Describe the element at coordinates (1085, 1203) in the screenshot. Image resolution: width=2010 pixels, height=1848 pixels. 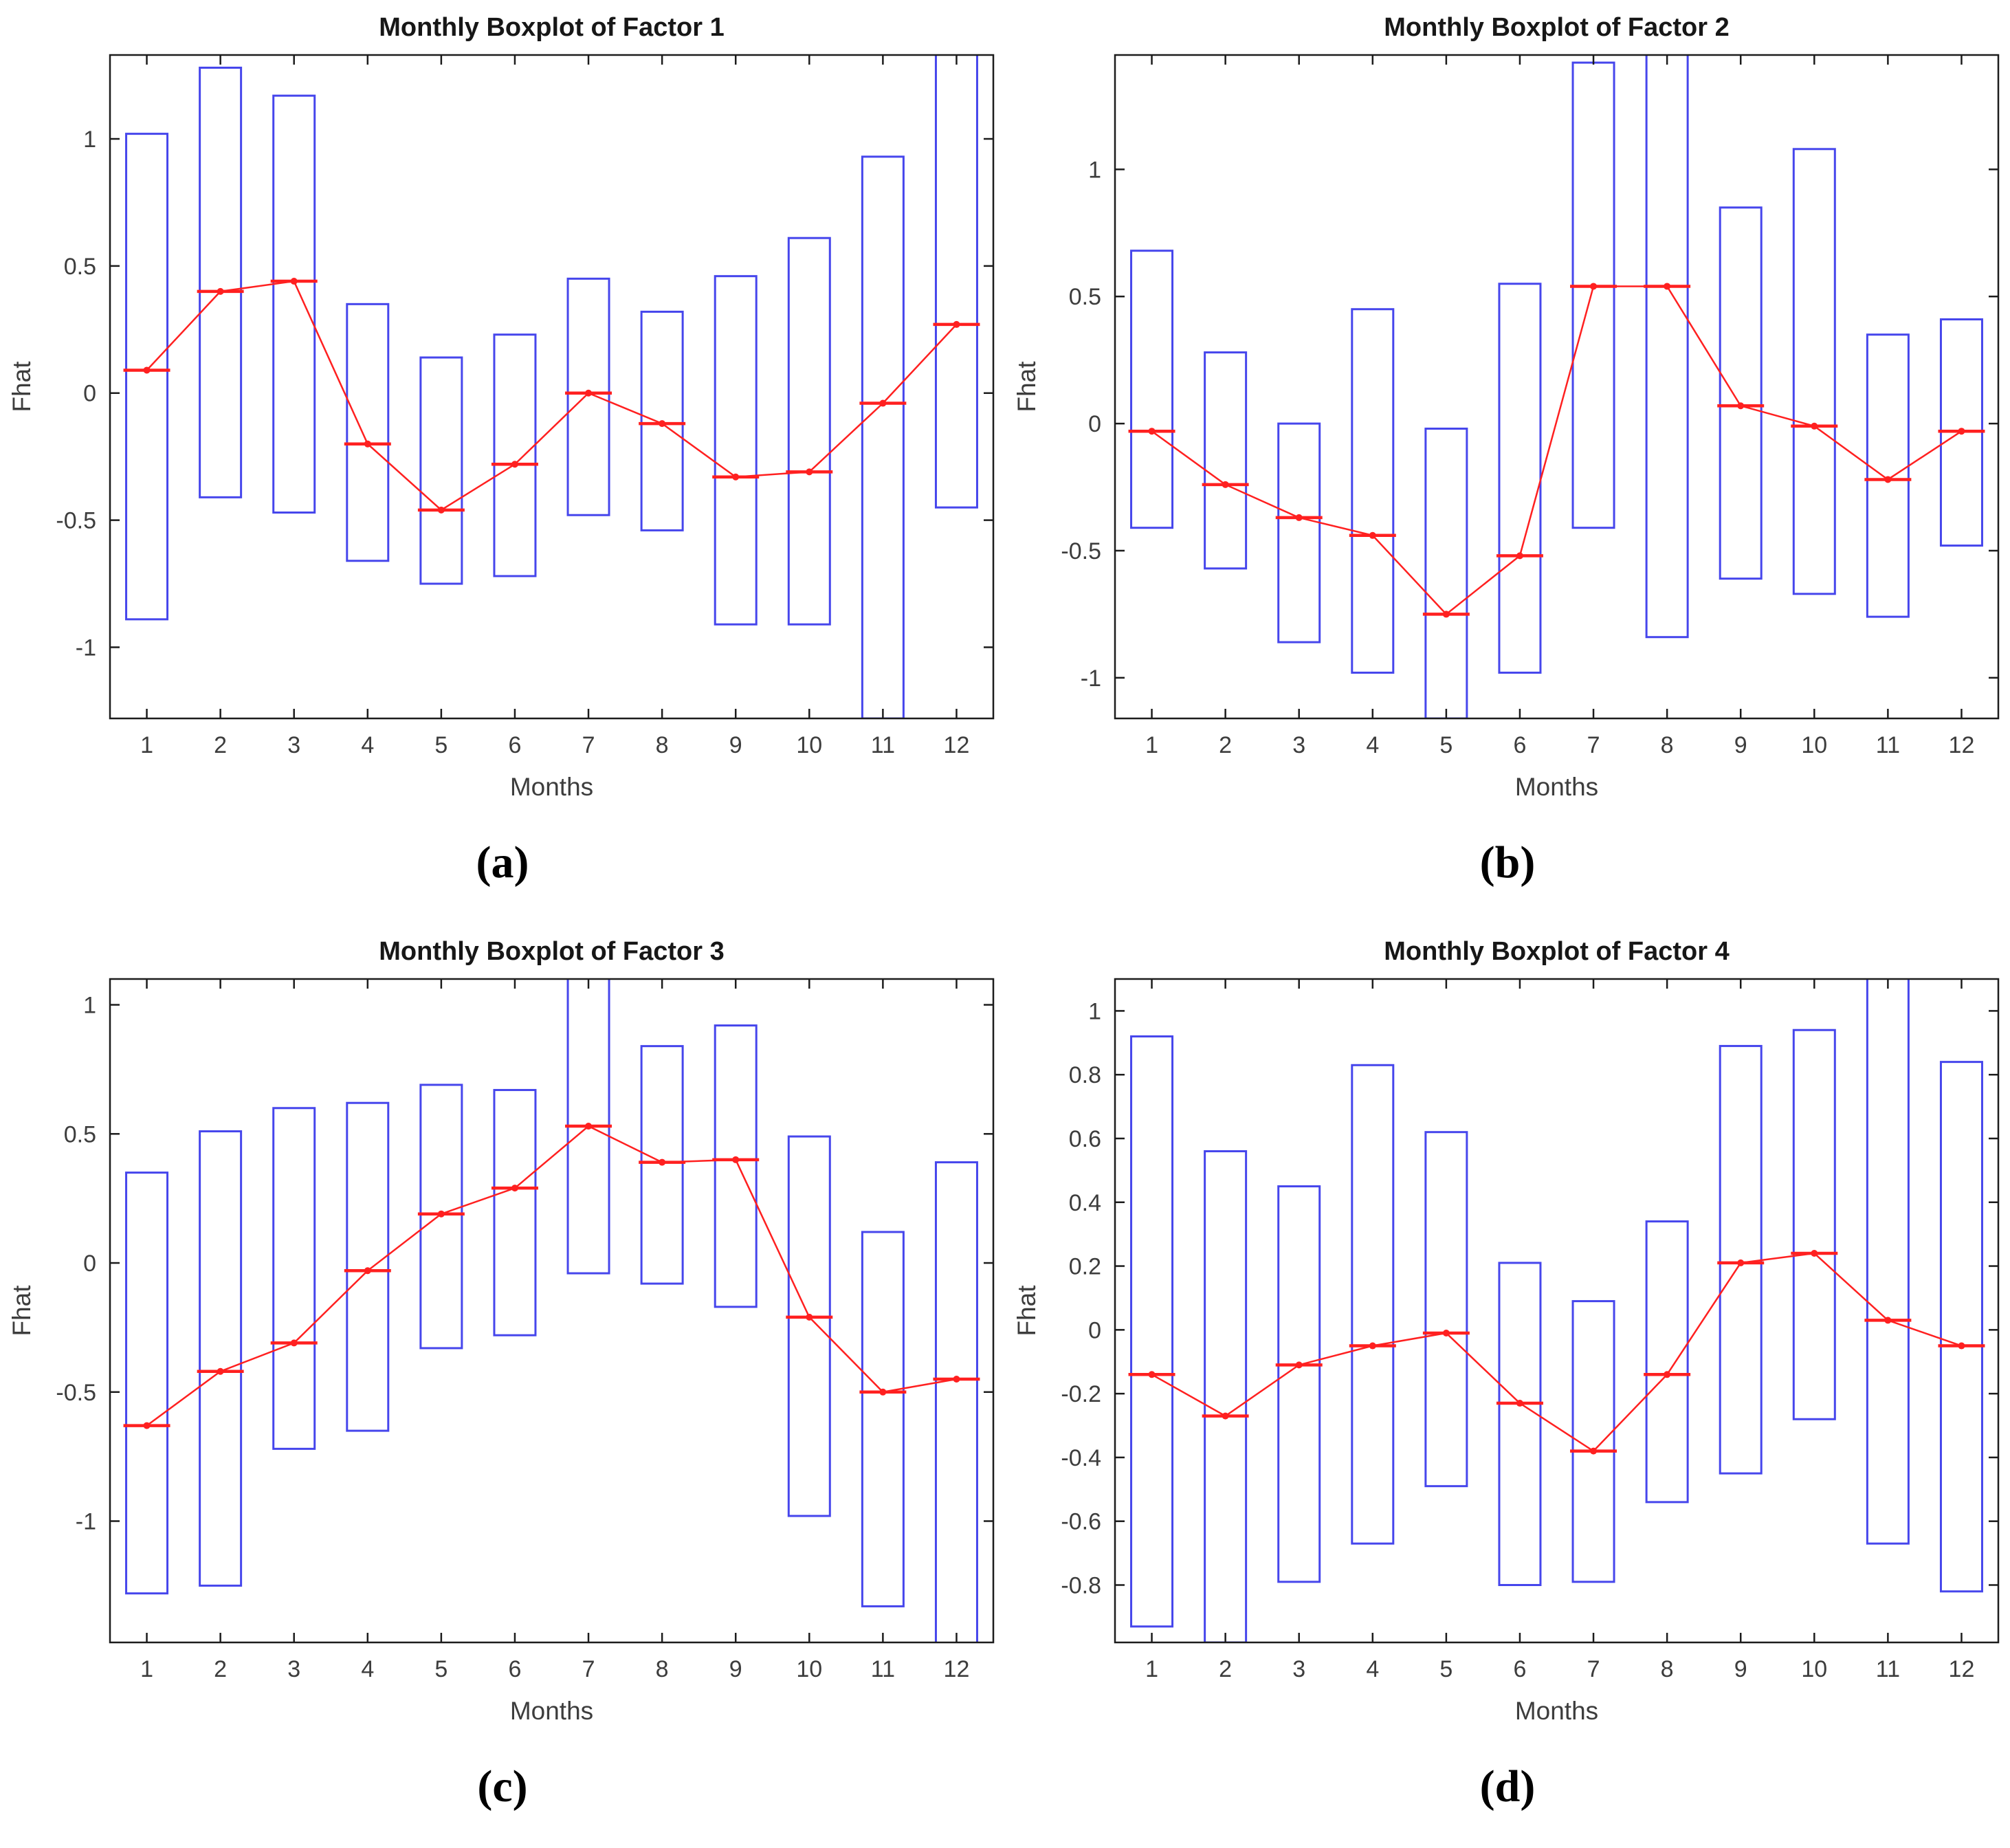
I see `y-tick-label: 0.4` at that location.